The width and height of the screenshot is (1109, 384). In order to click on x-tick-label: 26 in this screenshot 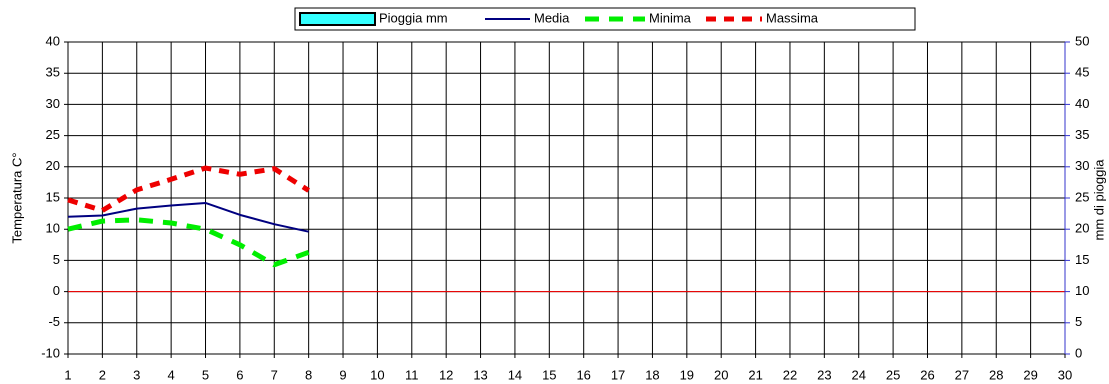, I will do `click(927, 374)`.